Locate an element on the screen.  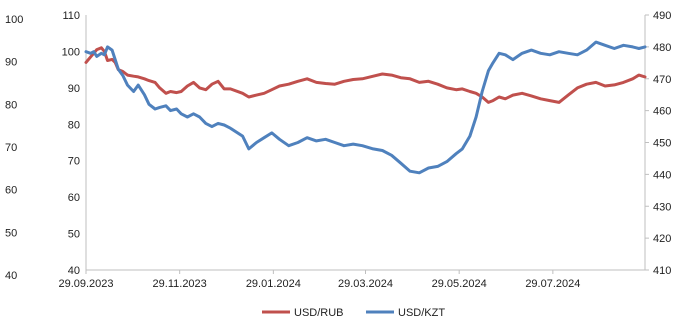
left-inner-tick-label: 60 is located at coordinates (74, 198).